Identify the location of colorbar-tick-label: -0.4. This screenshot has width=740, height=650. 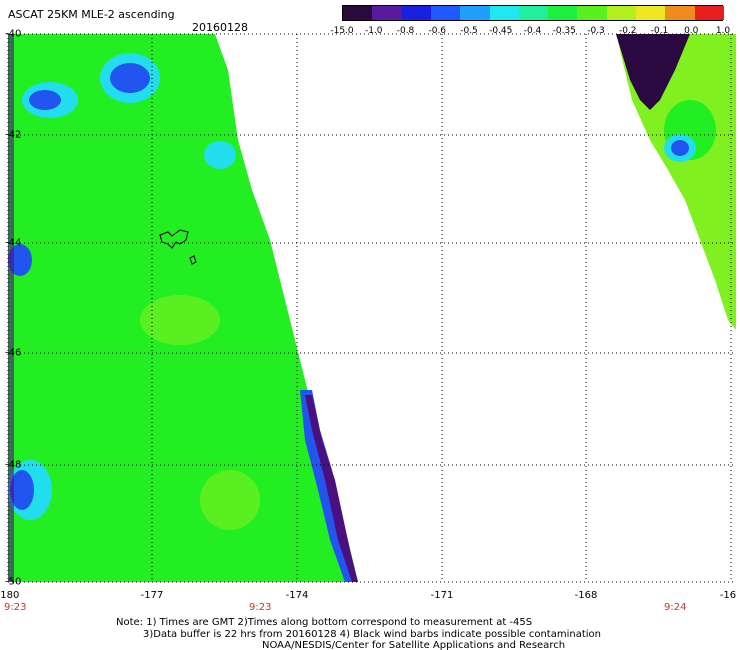
(532, 31).